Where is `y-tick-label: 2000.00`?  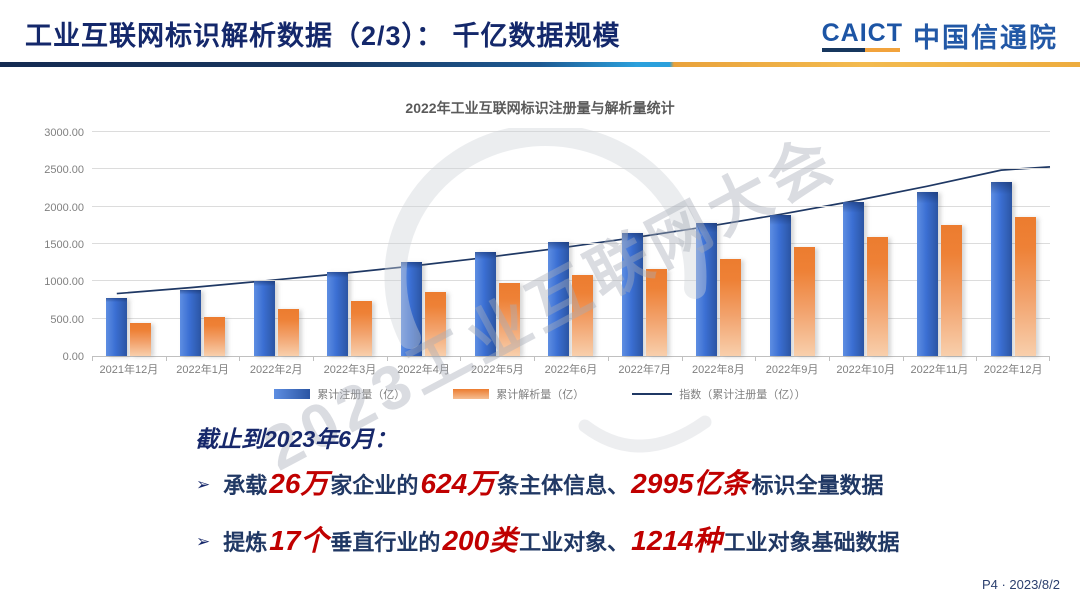
y-tick-label: 2000.00 is located at coordinates (64, 207).